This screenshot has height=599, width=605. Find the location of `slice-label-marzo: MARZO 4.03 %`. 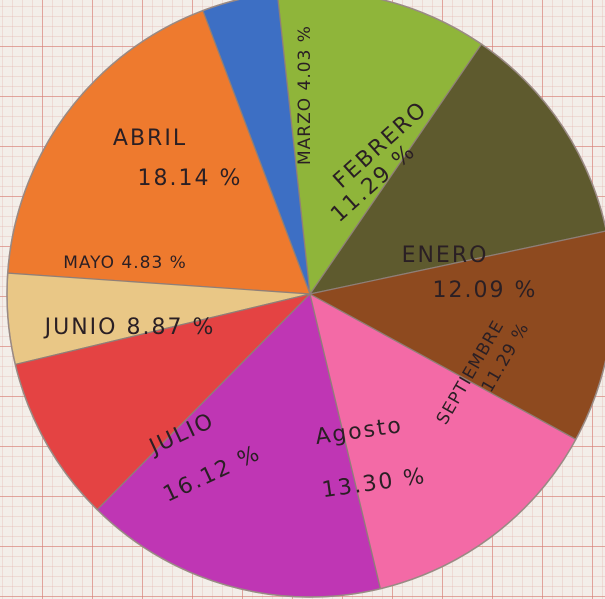

slice-label-marzo: MARZO 4.03 % is located at coordinates (305, 95).